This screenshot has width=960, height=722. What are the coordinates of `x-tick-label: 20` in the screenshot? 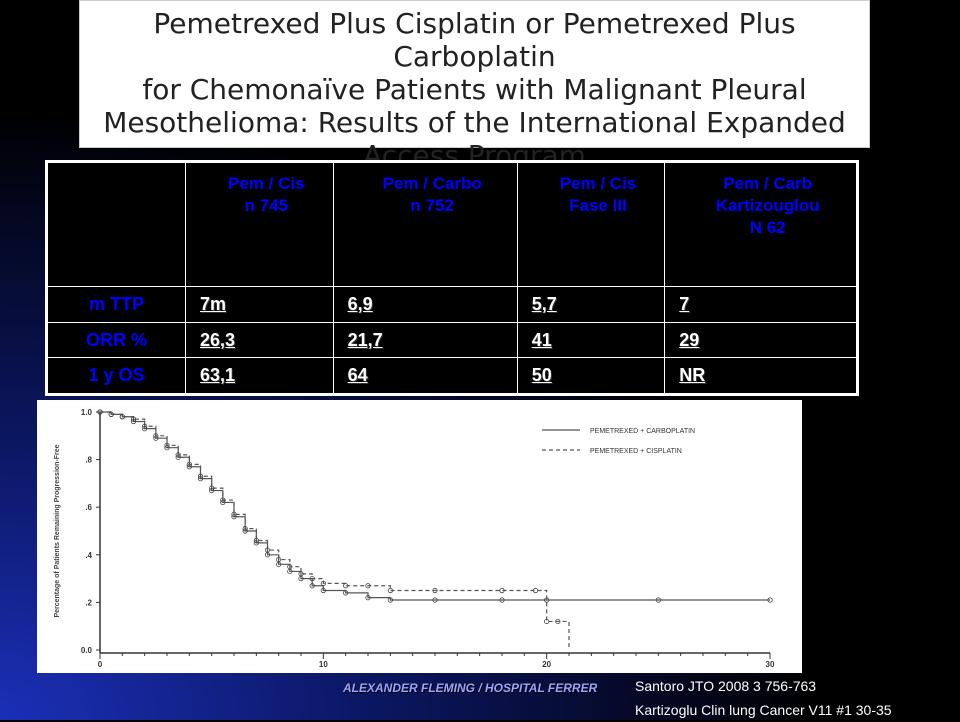 It's located at (546, 664).